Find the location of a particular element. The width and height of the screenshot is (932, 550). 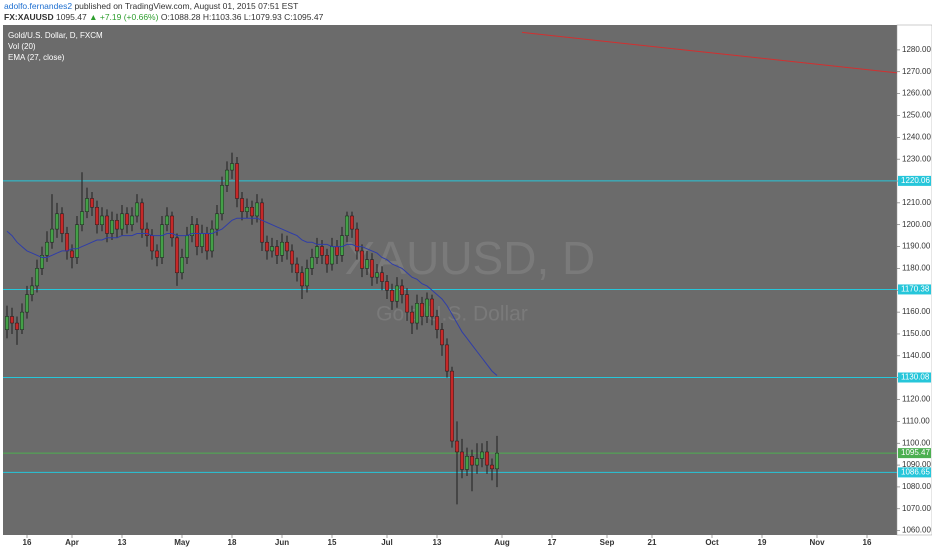

close: C:1095.47 is located at coordinates (303, 17).